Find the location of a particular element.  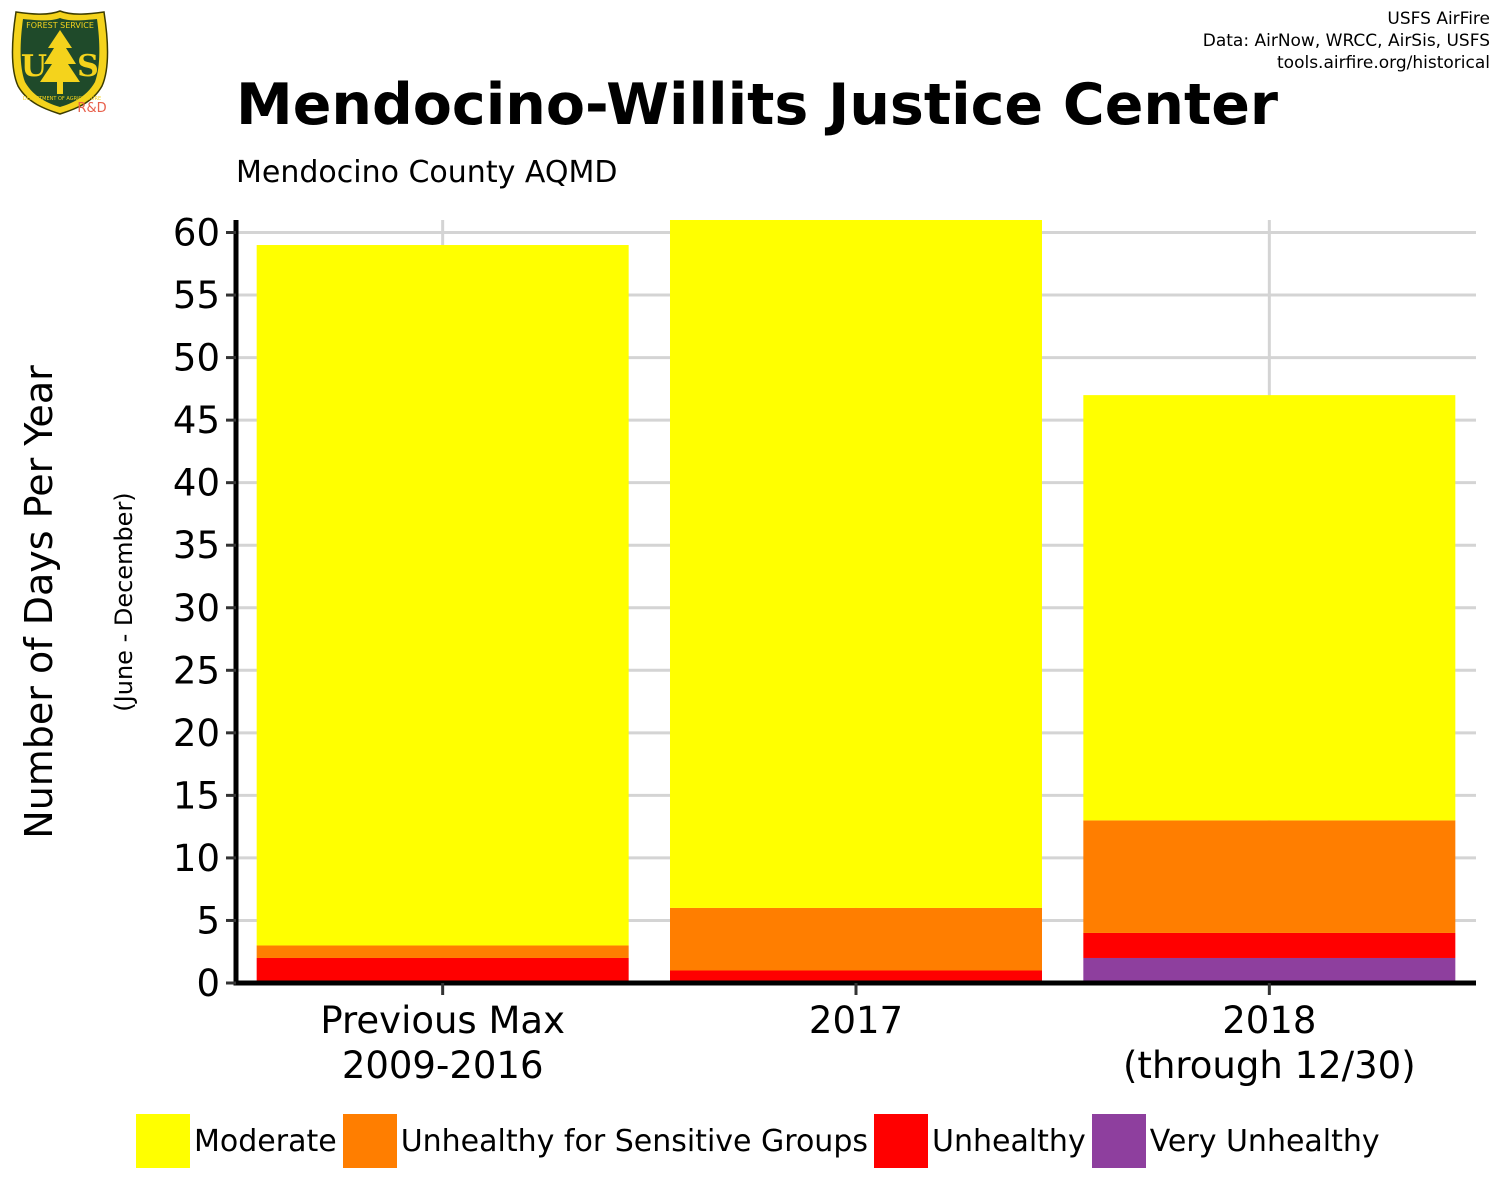

y-tick-label: 0 is located at coordinates (208, 983).